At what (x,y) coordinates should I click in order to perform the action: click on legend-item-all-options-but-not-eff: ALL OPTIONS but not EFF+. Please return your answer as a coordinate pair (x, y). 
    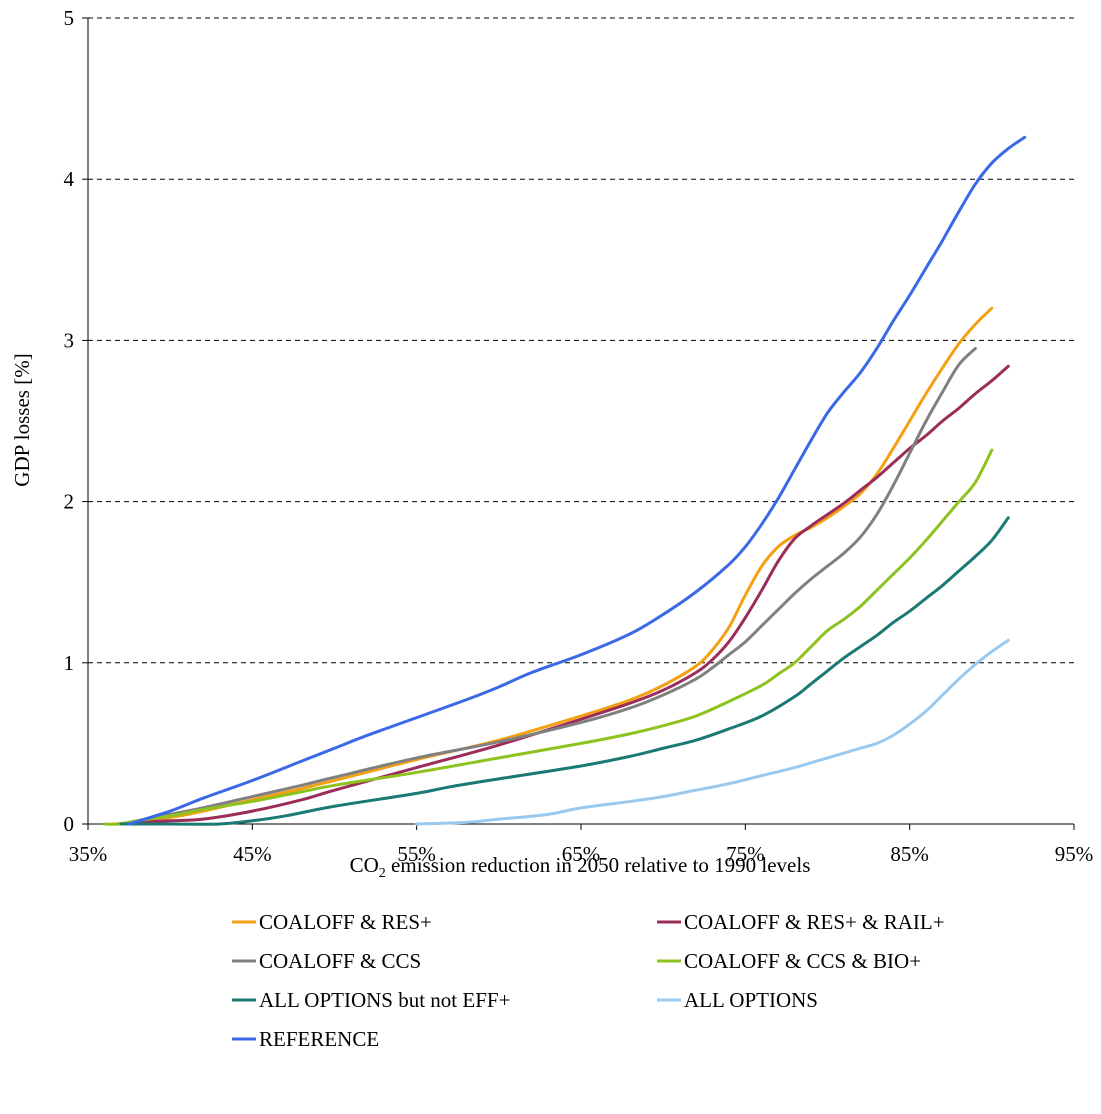
    Looking at the image, I should click on (371, 1000).